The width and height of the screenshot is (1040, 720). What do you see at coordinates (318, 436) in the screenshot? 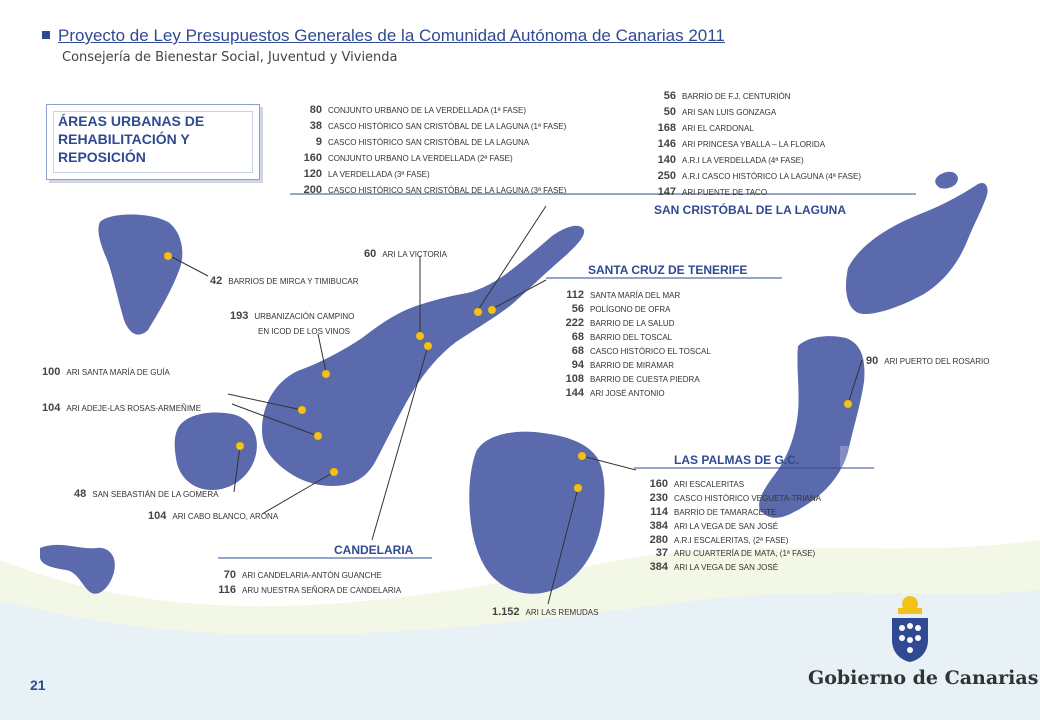
I see `marker-adeje` at bounding box center [318, 436].